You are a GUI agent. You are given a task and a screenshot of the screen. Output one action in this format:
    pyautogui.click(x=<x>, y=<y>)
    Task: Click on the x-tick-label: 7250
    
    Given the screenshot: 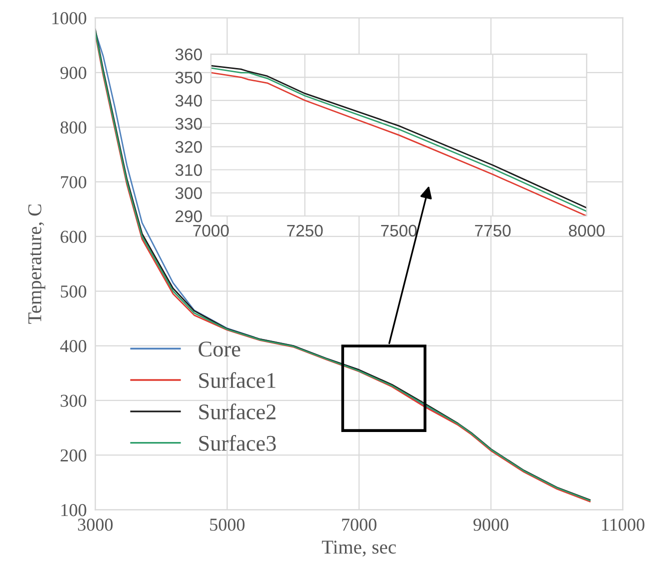 What is the action you would take?
    pyautogui.click(x=305, y=230)
    